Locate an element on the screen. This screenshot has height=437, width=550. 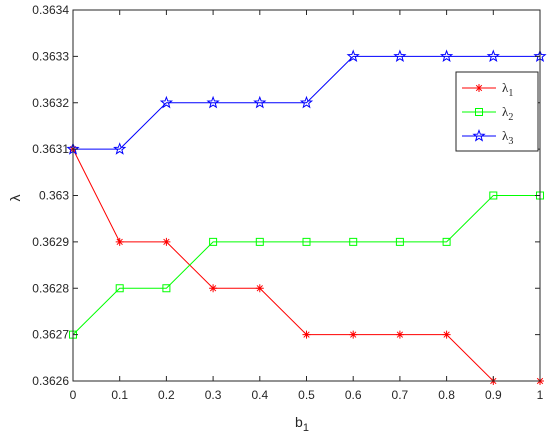
x-tick-label: 0.9 is located at coordinates (493, 395).